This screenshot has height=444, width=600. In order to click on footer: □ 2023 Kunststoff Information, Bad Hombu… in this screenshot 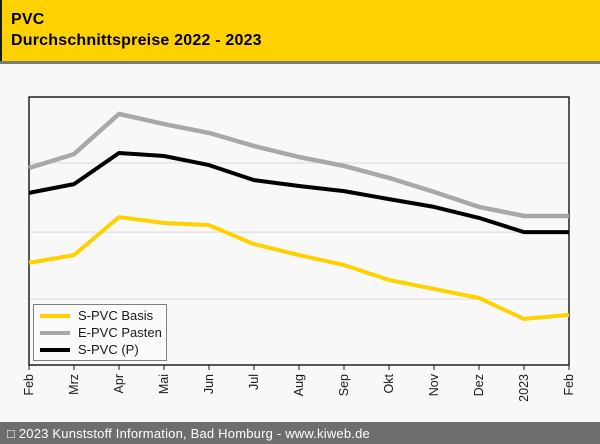, I will do `click(300, 433)`.